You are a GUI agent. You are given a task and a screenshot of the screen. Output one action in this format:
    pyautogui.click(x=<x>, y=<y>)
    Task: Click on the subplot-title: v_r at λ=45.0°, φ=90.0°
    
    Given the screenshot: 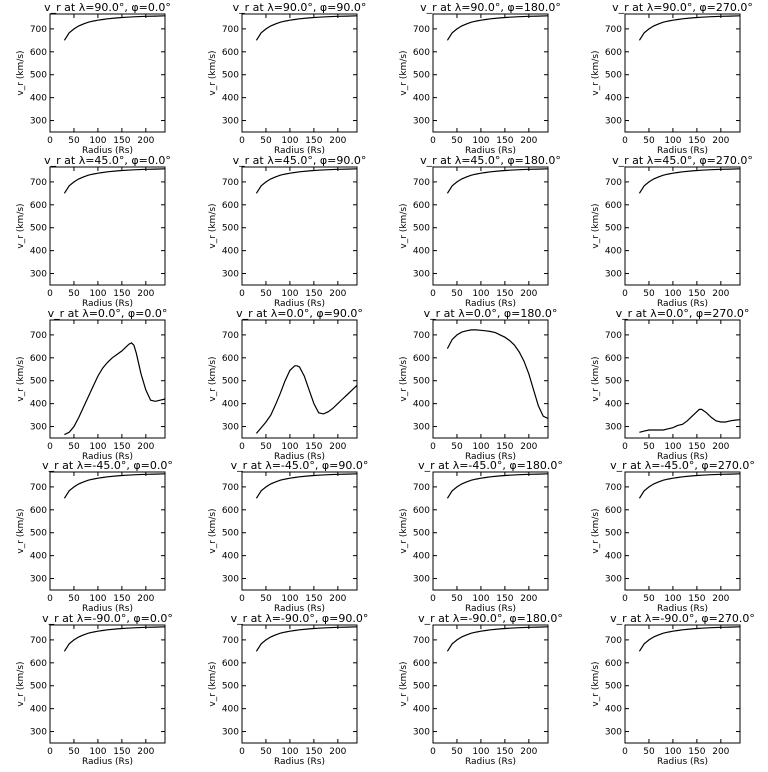 What is the action you would take?
    pyautogui.click(x=300, y=160)
    